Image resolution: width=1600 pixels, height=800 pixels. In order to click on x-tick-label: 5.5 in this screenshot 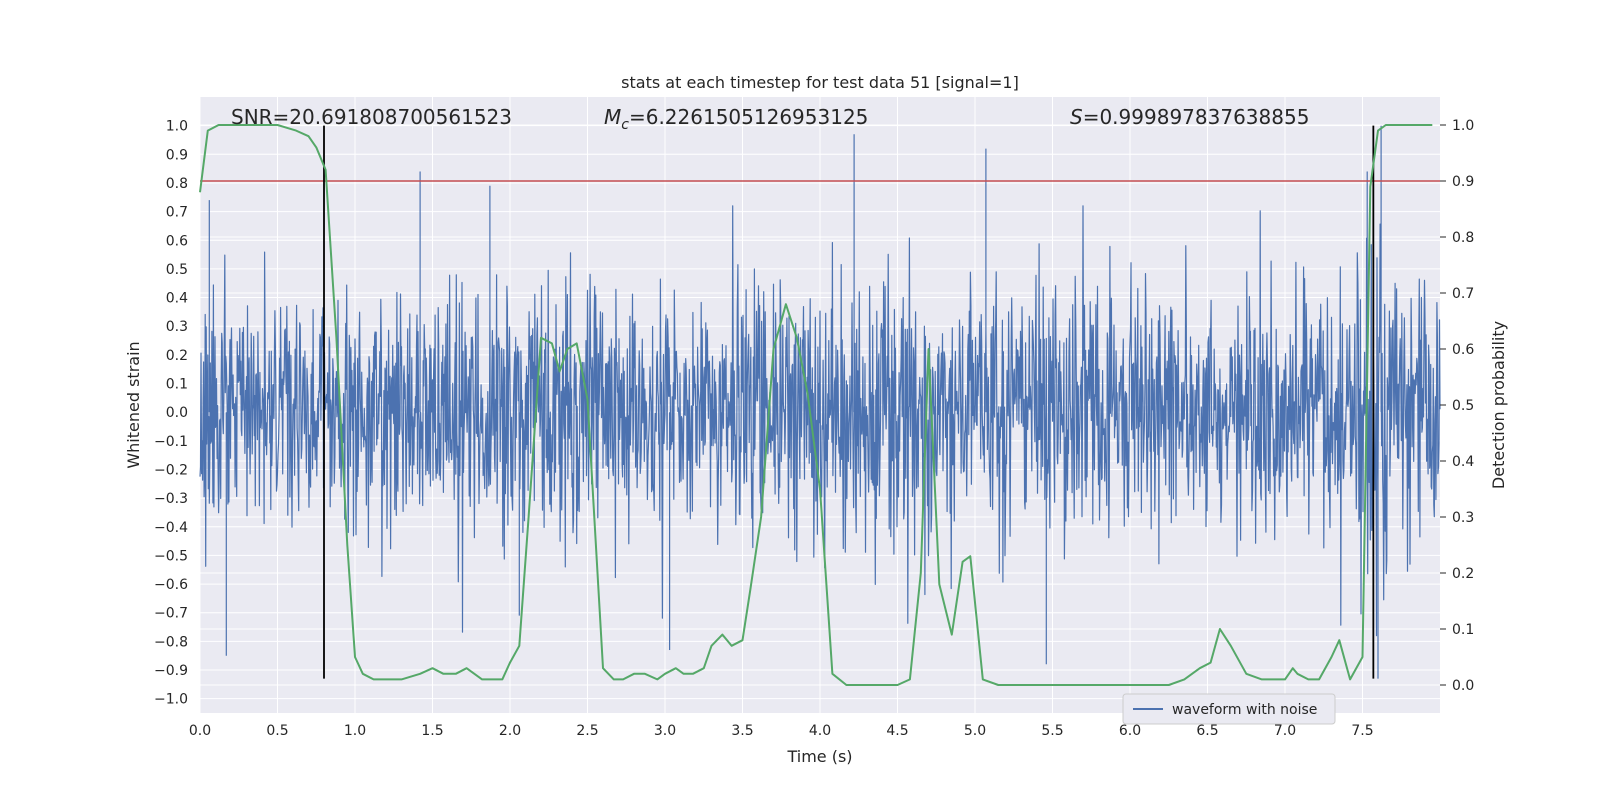, I will do `click(1052, 731)`.